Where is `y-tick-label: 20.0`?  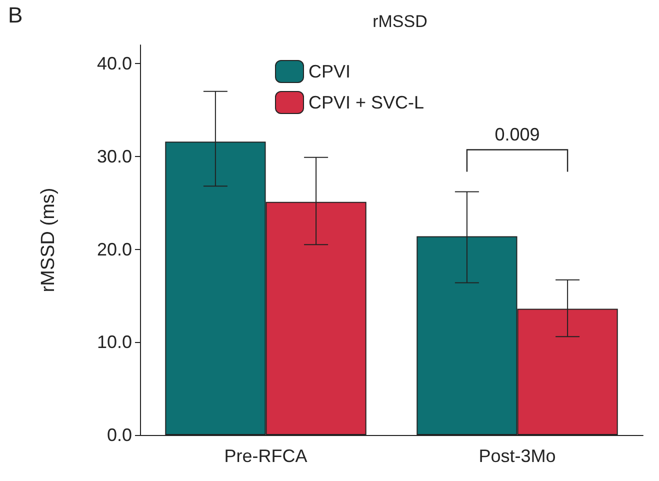 y-tick-label: 20.0 is located at coordinates (114, 249).